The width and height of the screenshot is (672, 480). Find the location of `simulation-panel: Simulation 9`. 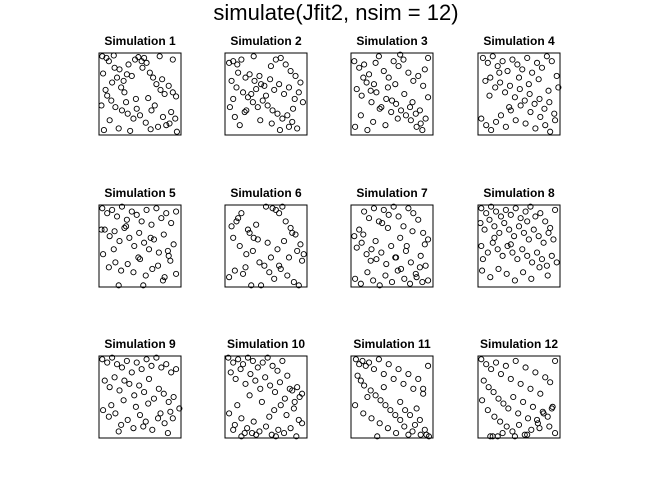

simulation-panel: Simulation 9 is located at coordinates (140, 388).